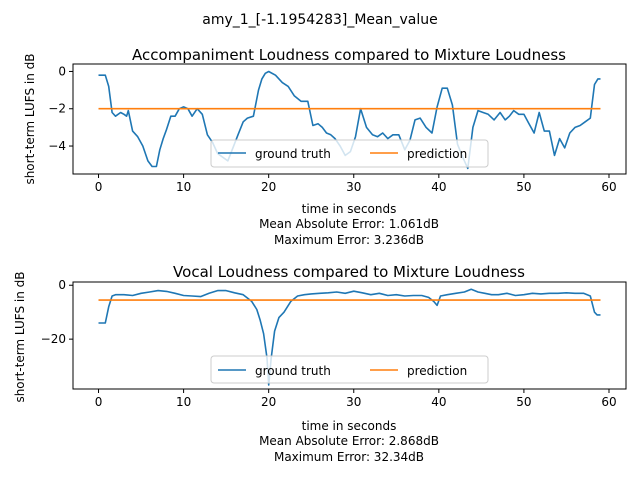 This screenshot has width=640, height=480. Describe the element at coordinates (349, 441) in the screenshot. I see `mean-error-text: Mean Absolute Error: 2.868dB` at that location.